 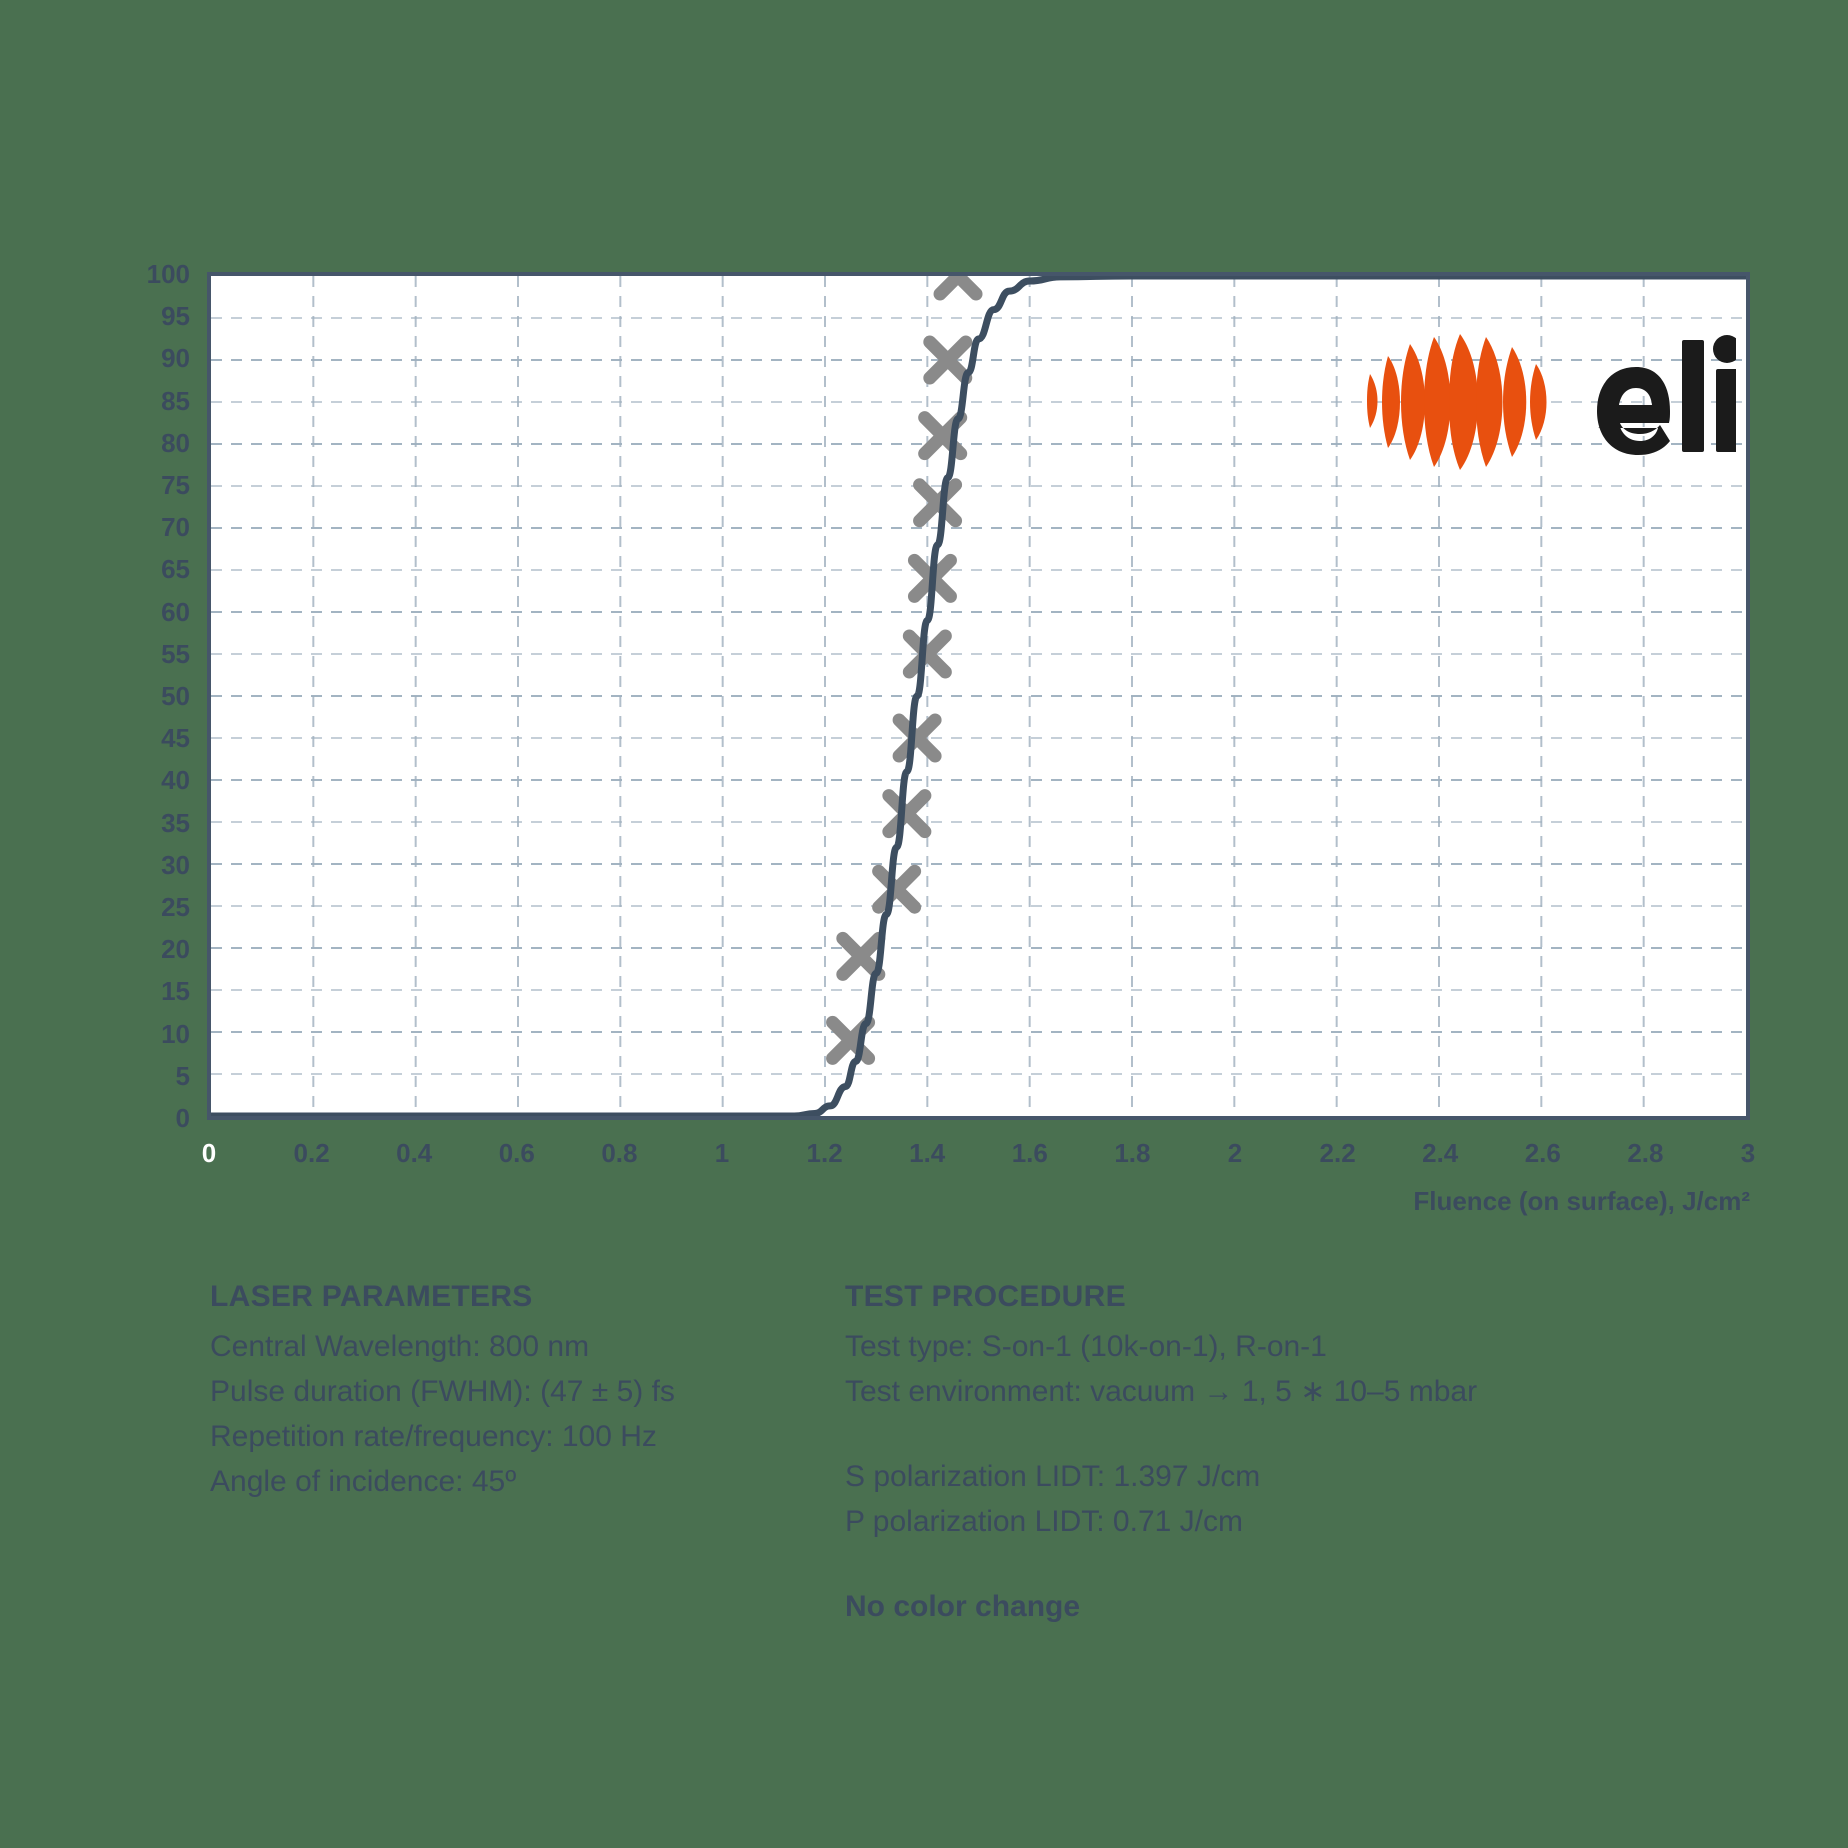 What do you see at coordinates (175, 864) in the screenshot?
I see `y-tick-label: 30` at bounding box center [175, 864].